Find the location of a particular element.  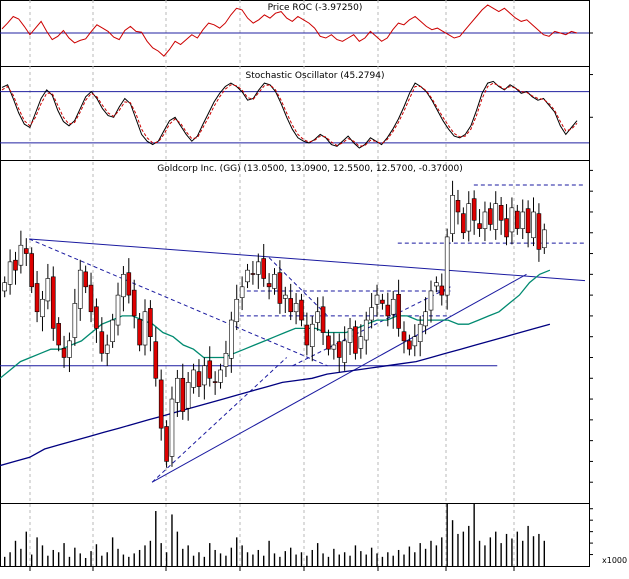

stochastic-title: Stochastic Oscillator (45.2794) is located at coordinates (314, 76).